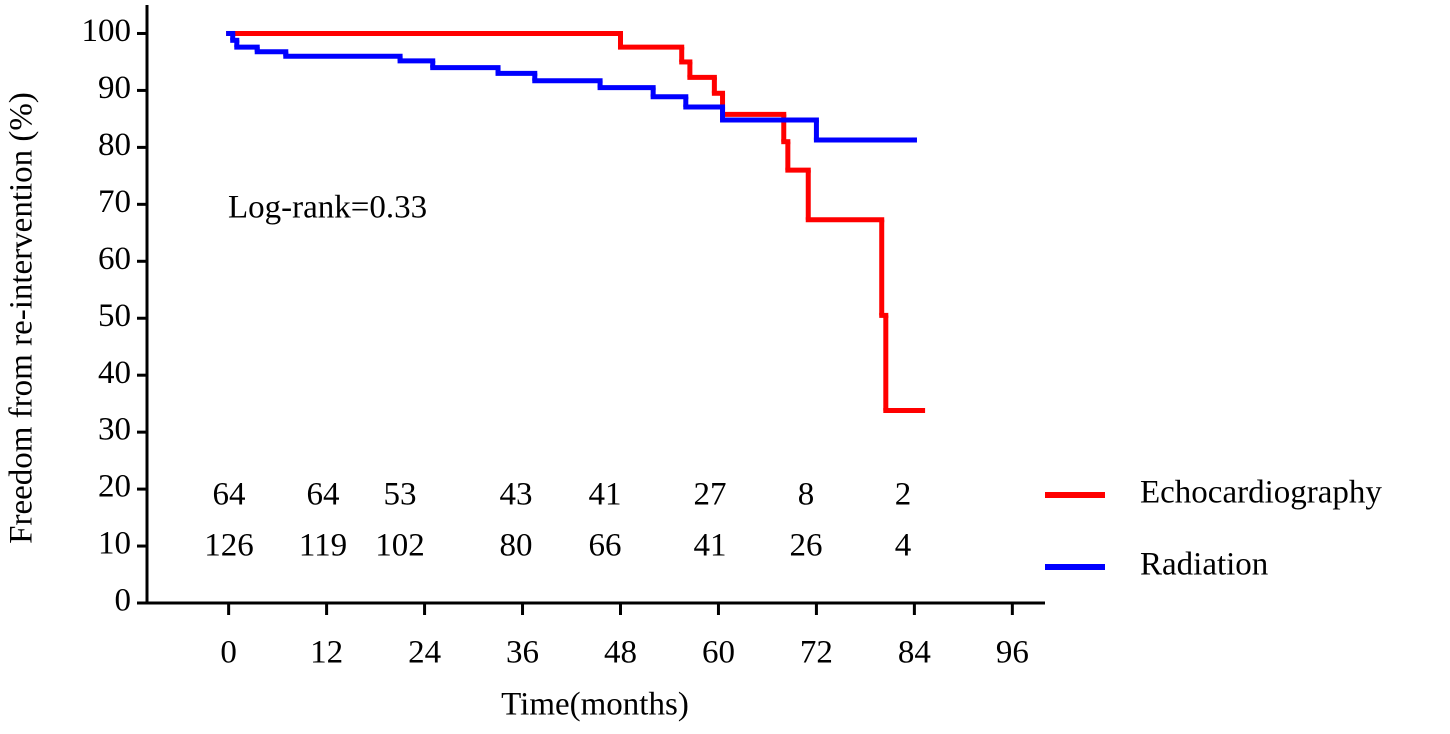 The image size is (1450, 734). Describe the element at coordinates (914, 653) in the screenshot. I see `x-tick-label: 84` at that location.